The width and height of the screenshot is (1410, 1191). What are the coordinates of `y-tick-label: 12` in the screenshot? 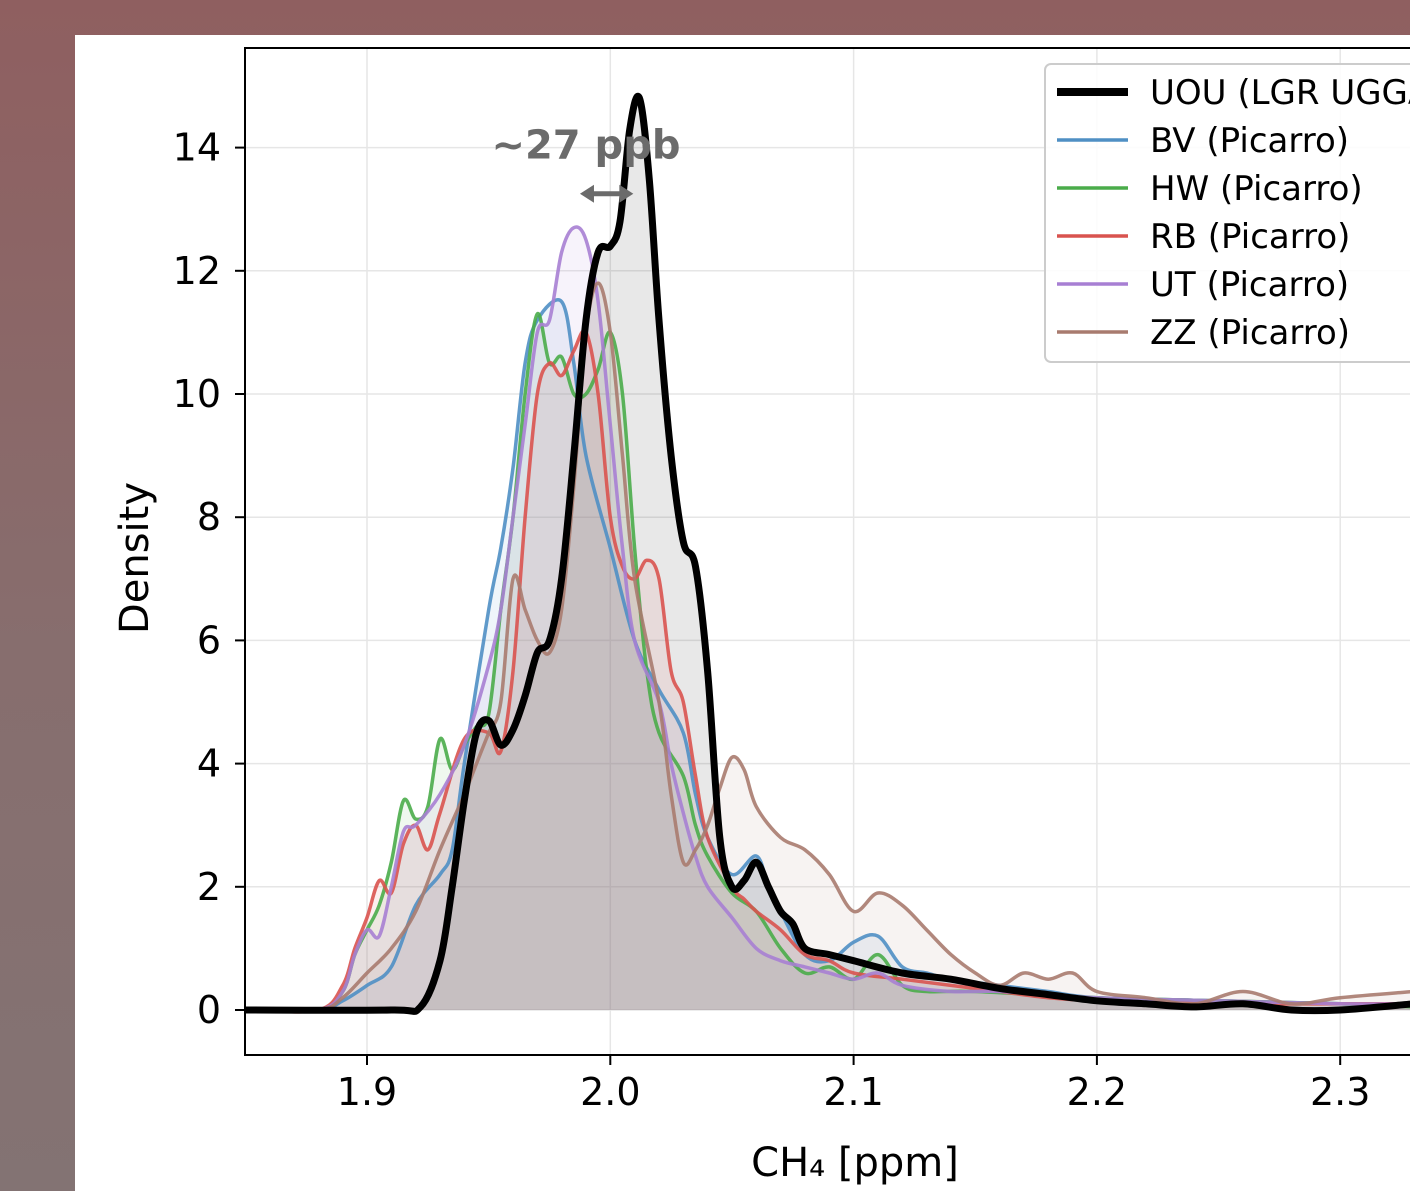 It's located at (197, 271).